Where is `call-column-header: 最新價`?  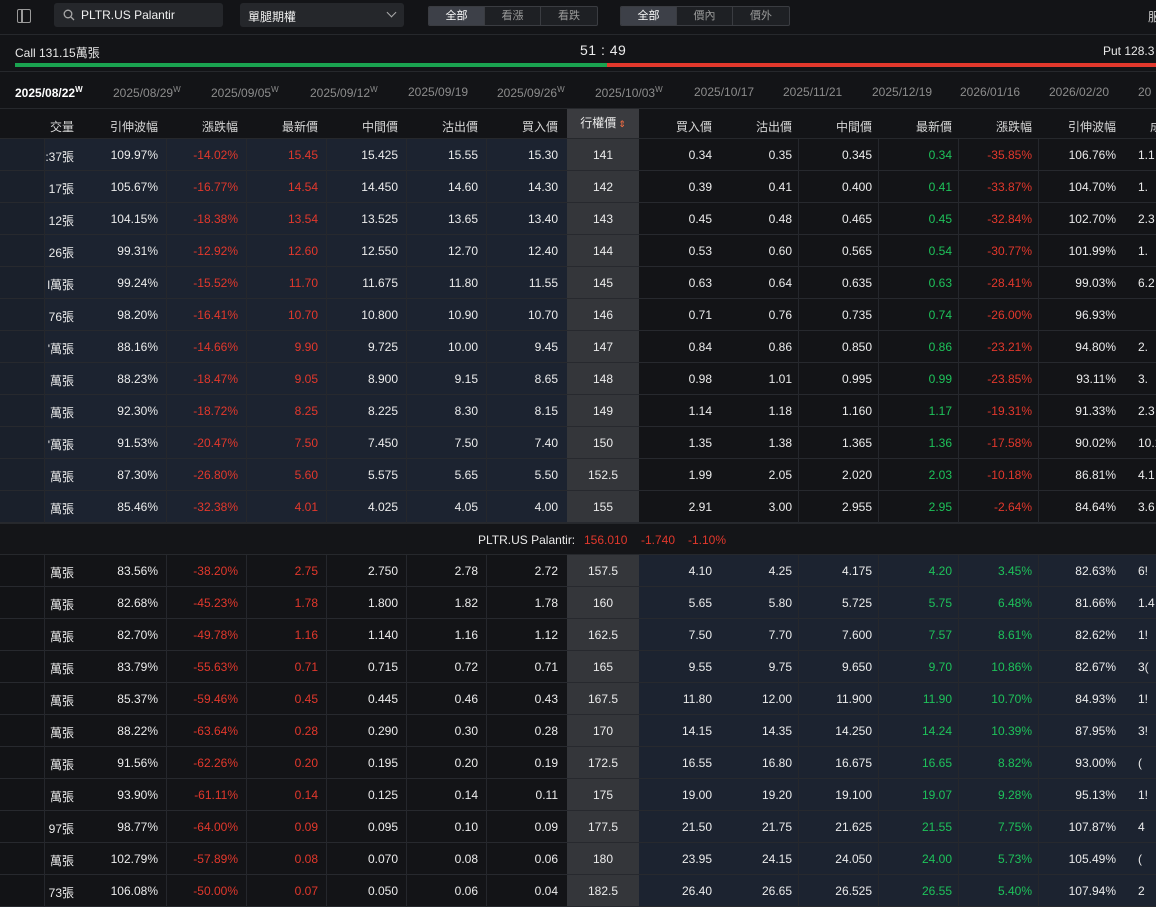
call-column-header: 最新價 is located at coordinates (299, 127).